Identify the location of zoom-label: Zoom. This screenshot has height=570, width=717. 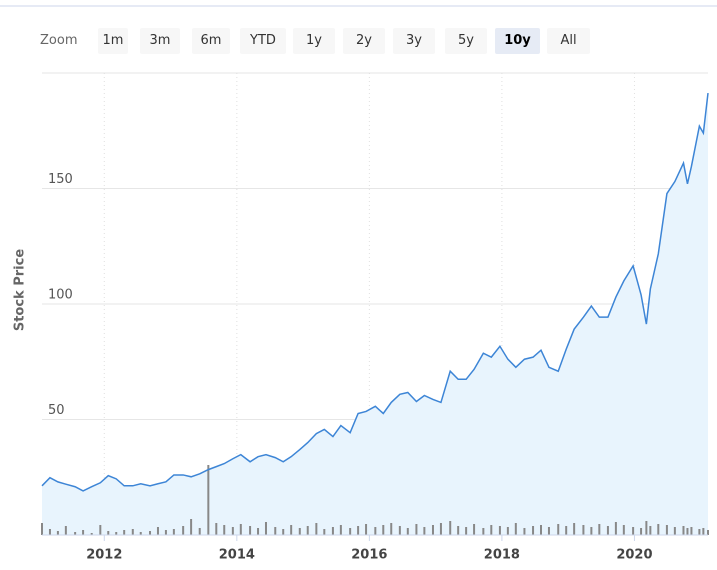
(59, 40).